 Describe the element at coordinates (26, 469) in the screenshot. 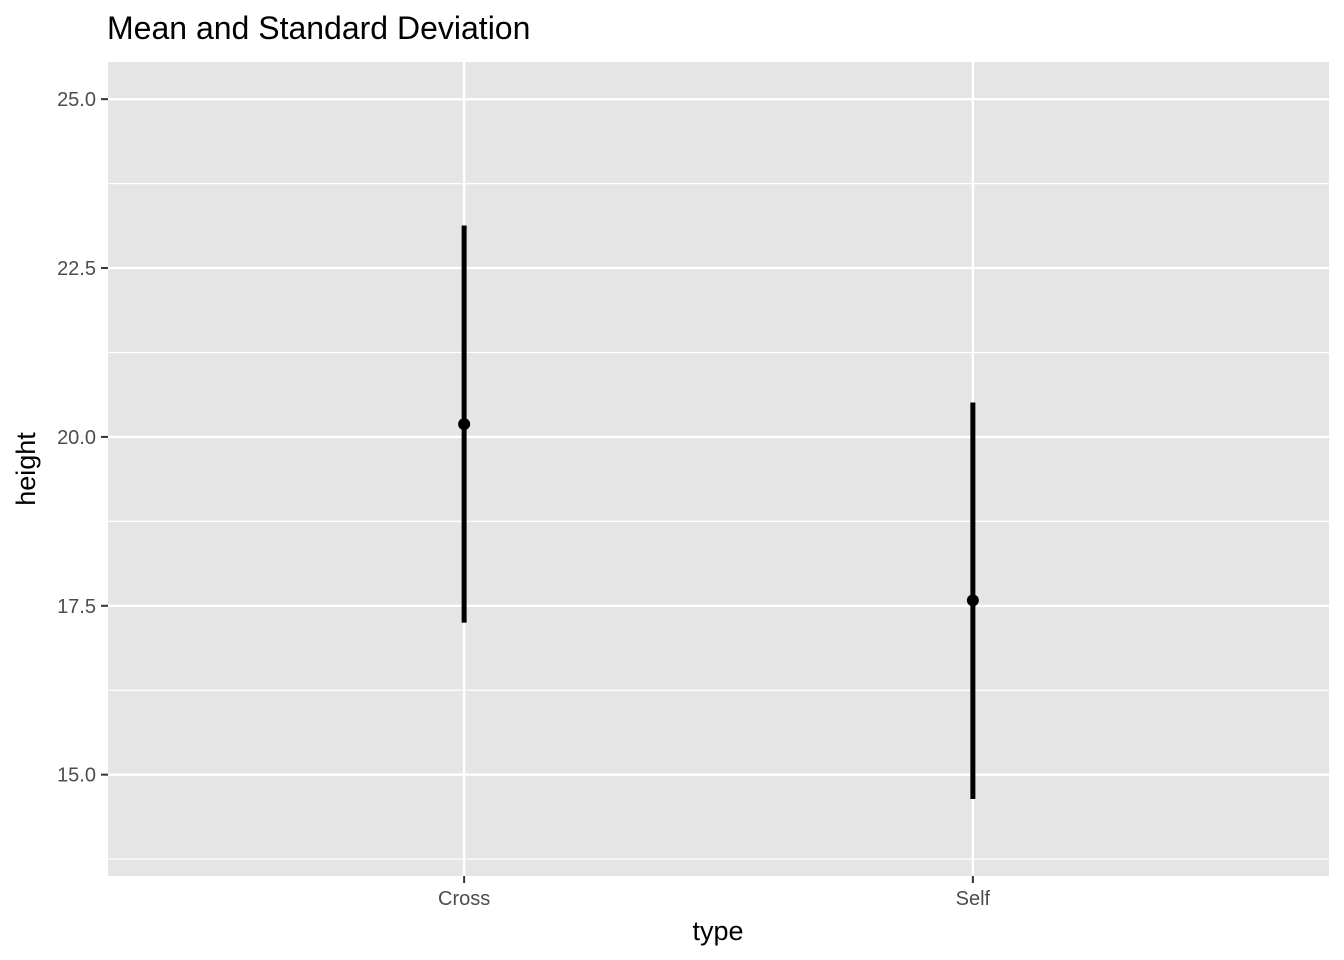

I see `y-axis-title: height` at that location.